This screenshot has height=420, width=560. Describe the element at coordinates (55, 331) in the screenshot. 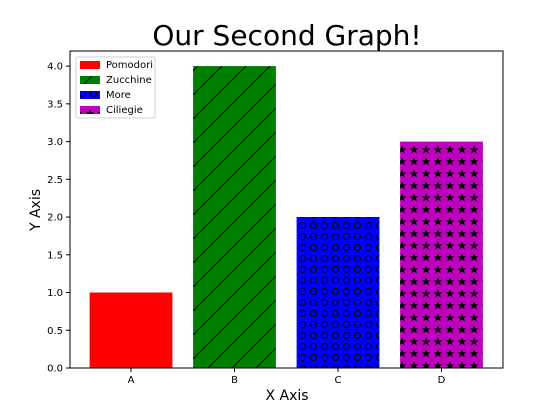

I see `y-tick-label: 0.5` at that location.